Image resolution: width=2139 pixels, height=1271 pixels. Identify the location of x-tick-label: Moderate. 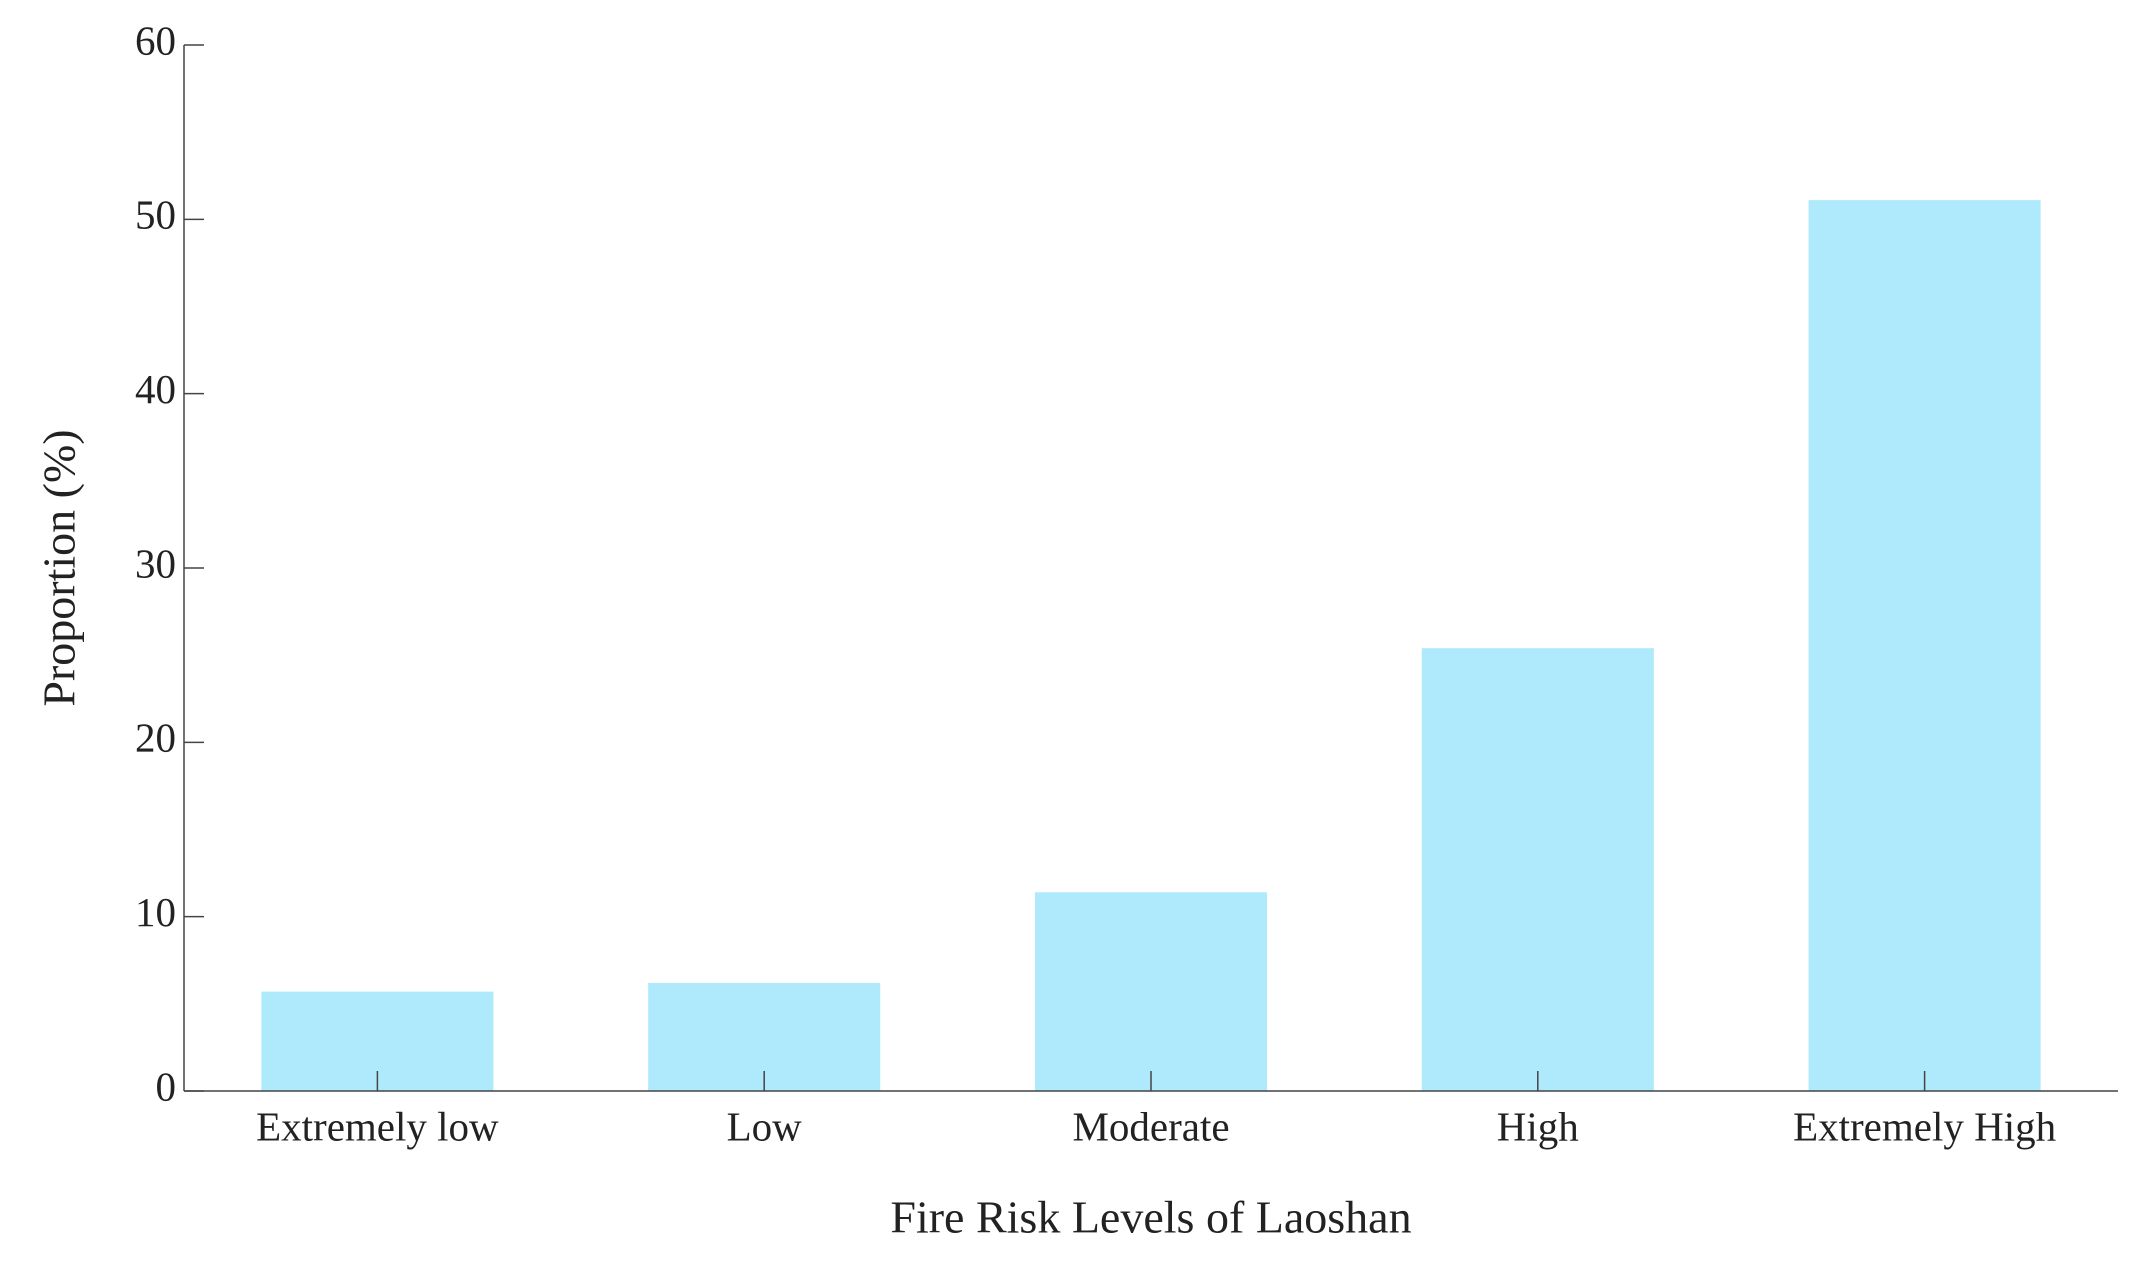
(1150, 1126).